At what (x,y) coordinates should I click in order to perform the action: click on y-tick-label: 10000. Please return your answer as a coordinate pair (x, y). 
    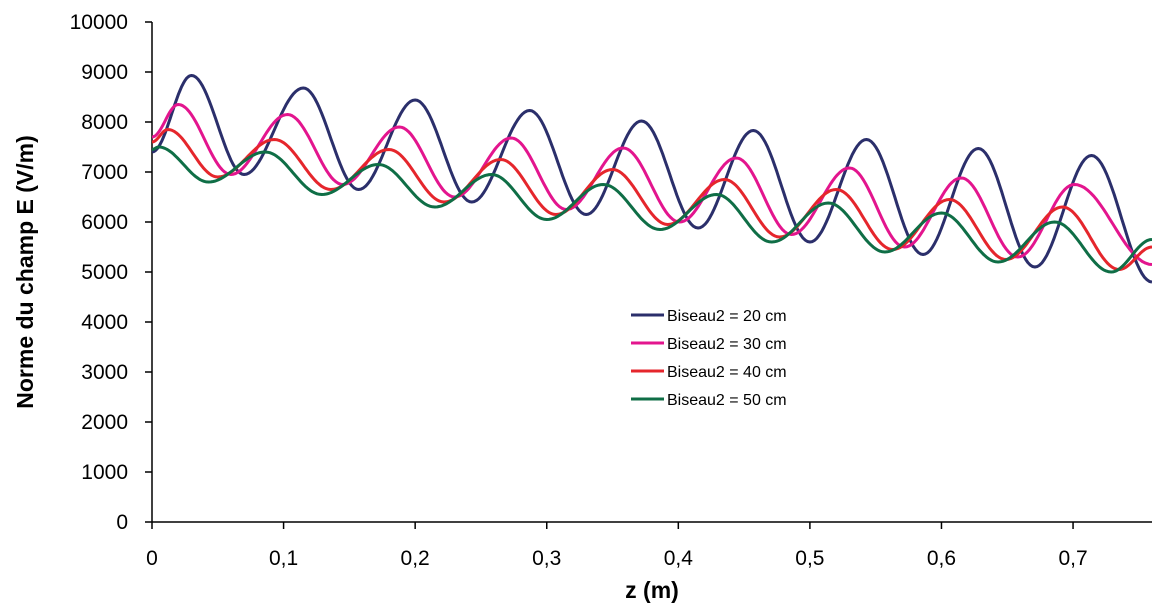
    Looking at the image, I should click on (99, 22).